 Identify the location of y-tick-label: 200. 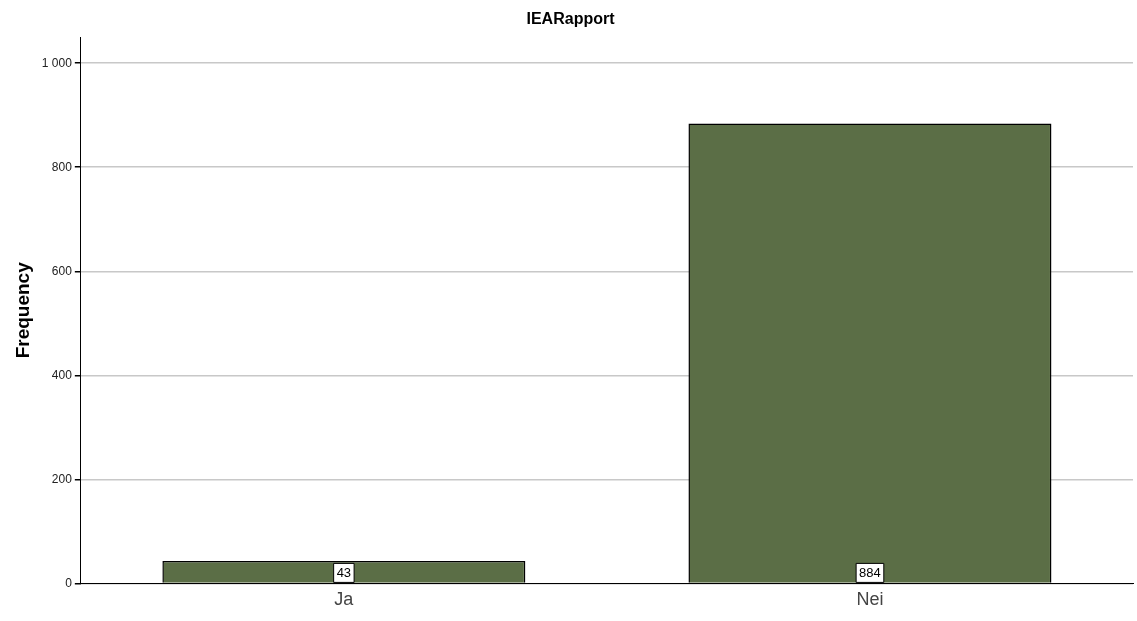
(62, 478).